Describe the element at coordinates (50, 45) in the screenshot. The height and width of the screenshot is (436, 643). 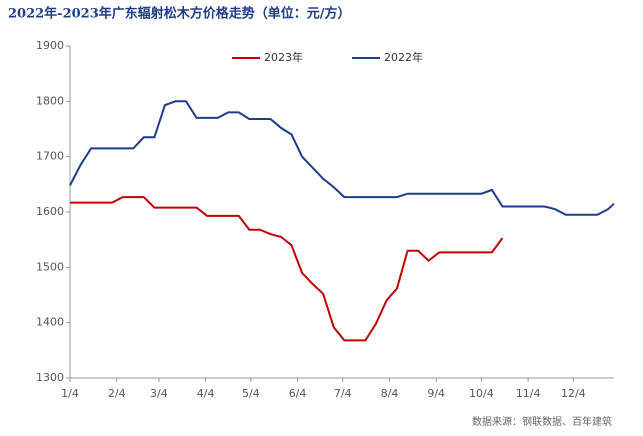
I see `y-tick-label: 1900` at that location.